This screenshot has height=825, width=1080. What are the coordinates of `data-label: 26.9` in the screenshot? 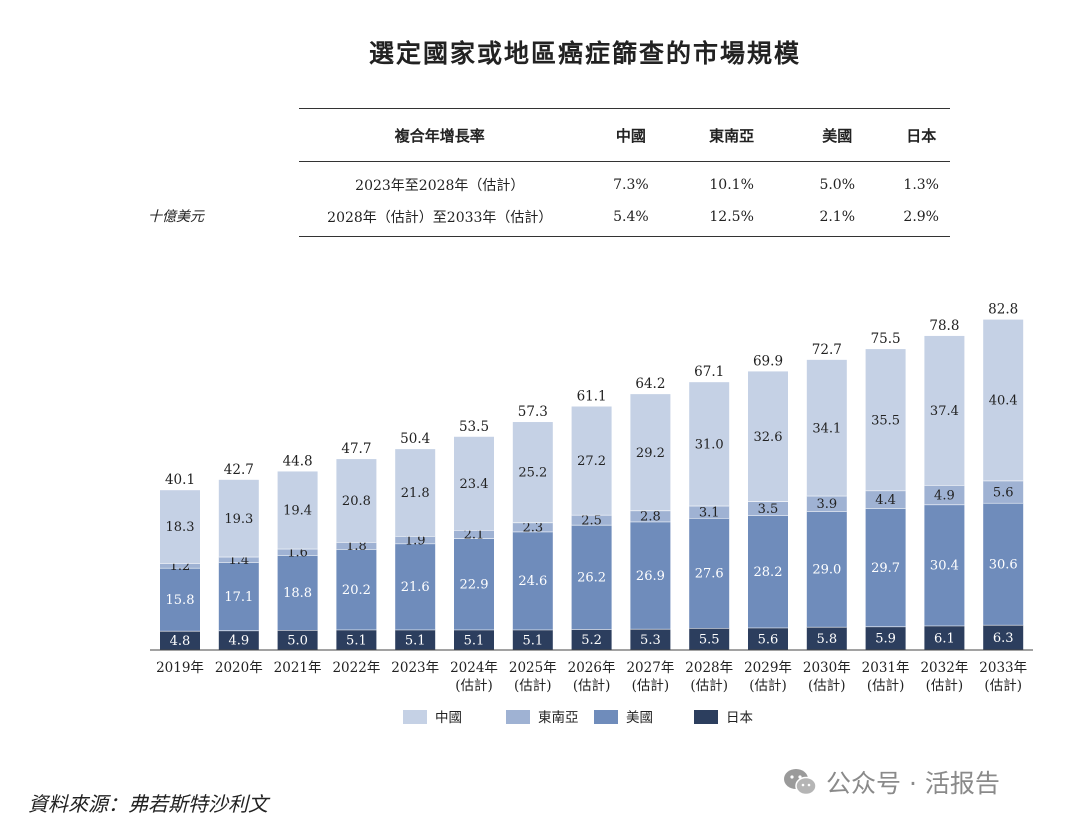 It's located at (650, 576).